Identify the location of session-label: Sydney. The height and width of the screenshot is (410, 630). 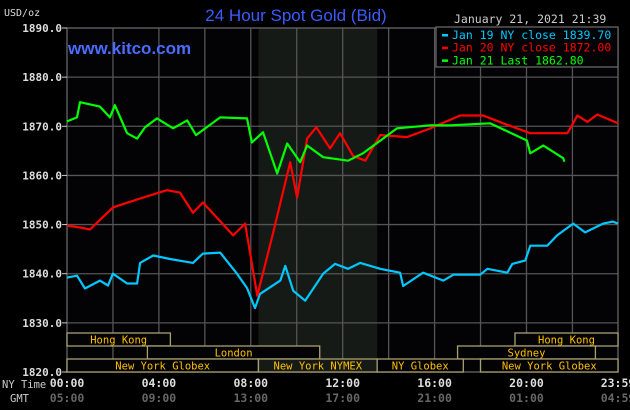
(527, 354).